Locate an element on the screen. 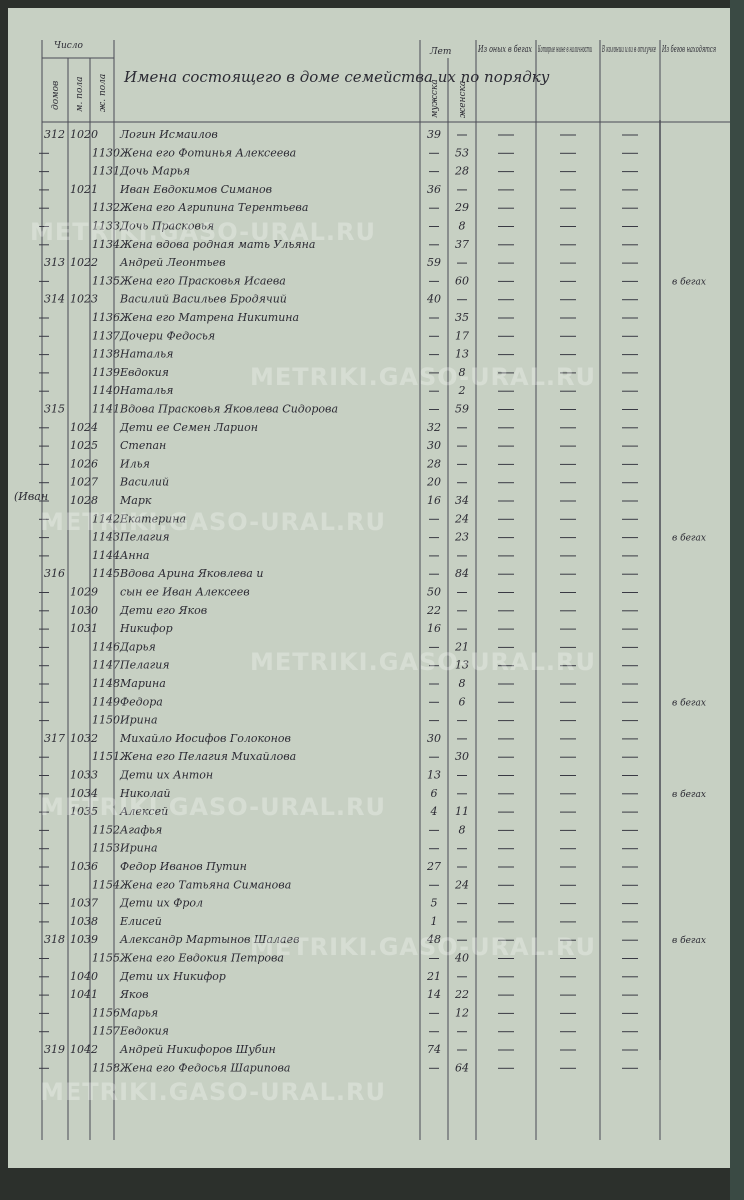  female-number: 1136 is located at coordinates (106, 317).